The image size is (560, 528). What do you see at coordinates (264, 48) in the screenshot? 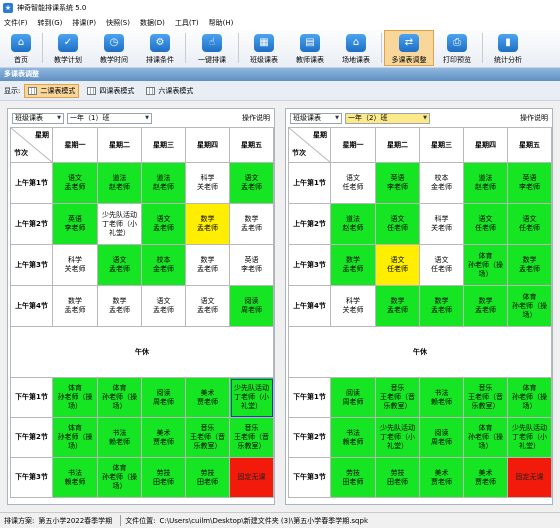
I see `toolbar-button-5: ▦ 班级课表` at bounding box center [264, 48].